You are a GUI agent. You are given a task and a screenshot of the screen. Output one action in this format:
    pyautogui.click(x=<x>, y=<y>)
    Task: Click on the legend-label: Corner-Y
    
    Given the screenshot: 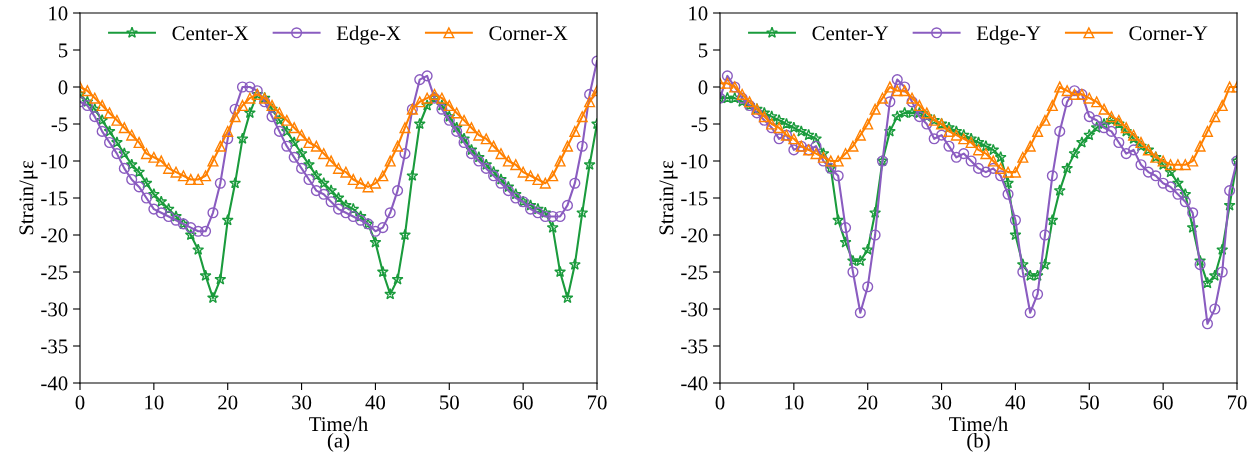 What is the action you would take?
    pyautogui.click(x=1168, y=33)
    